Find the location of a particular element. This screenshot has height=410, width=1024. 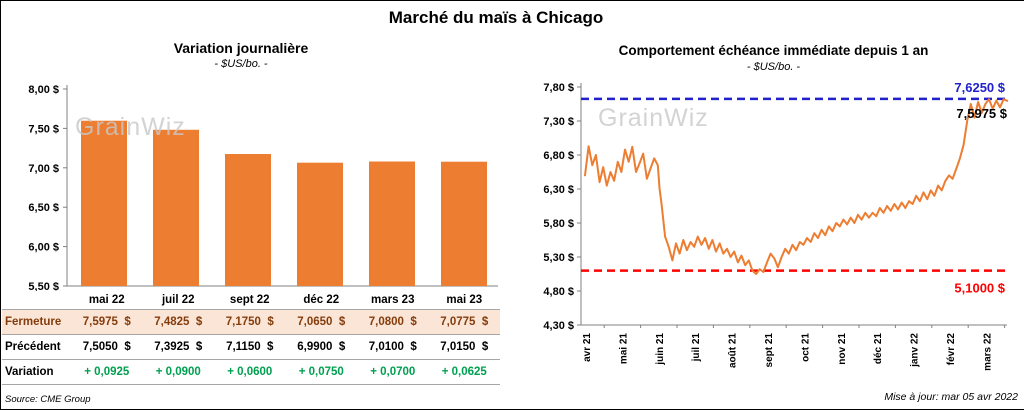

x-tick-label: oct 21 is located at coordinates (805, 347).